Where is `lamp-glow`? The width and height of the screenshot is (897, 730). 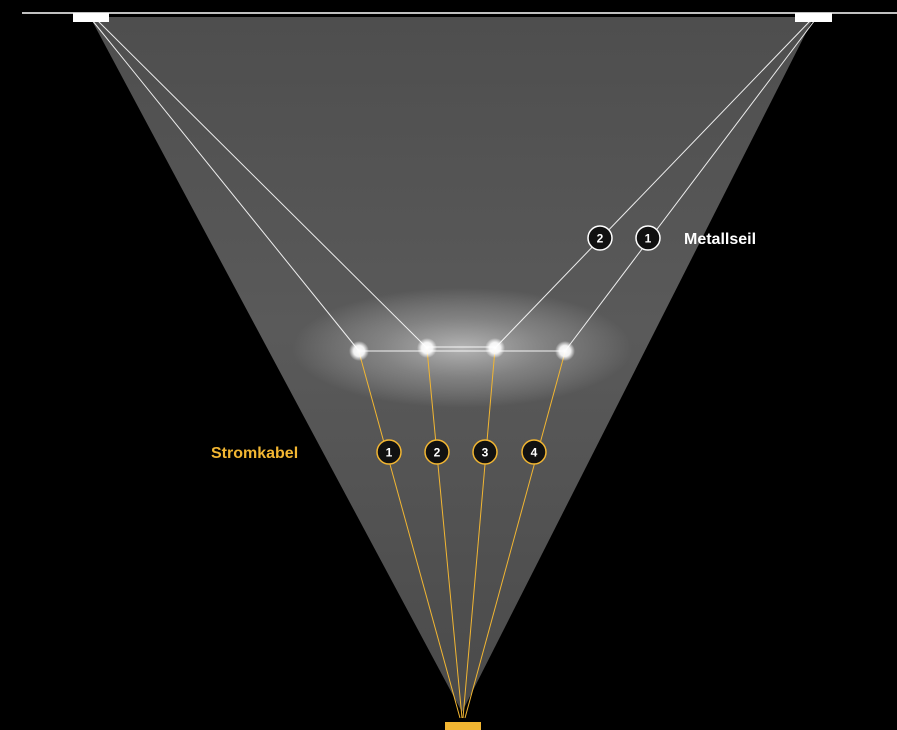 lamp-glow is located at coordinates (462, 348).